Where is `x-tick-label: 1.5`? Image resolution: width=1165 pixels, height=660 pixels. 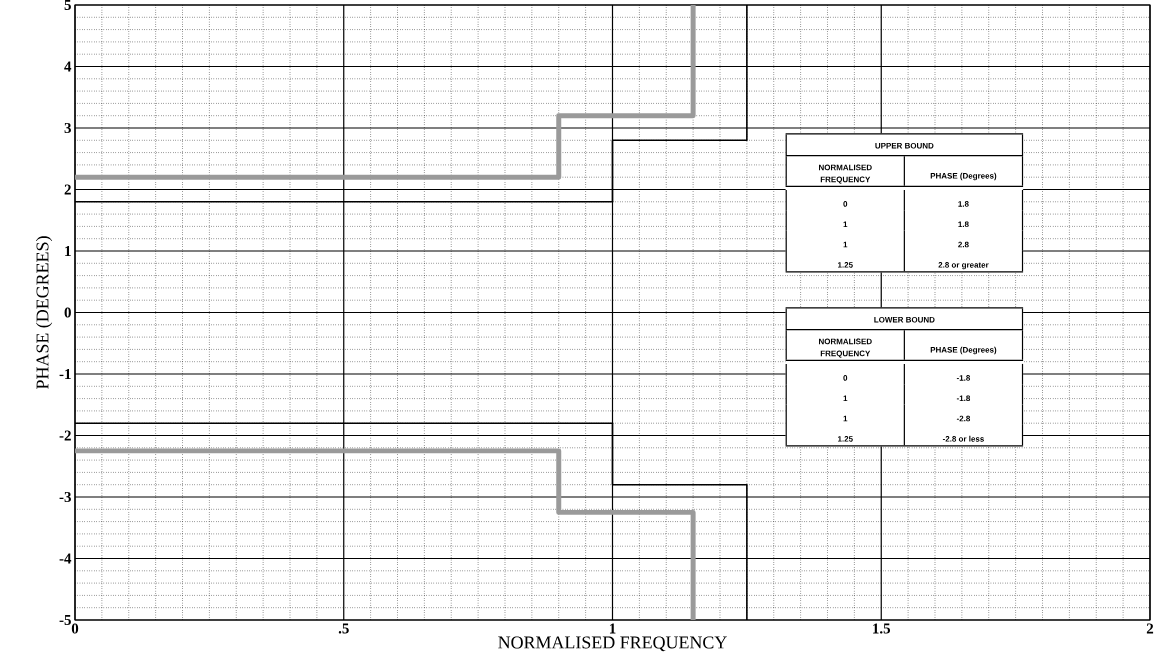 x-tick-label: 1.5 is located at coordinates (882, 628).